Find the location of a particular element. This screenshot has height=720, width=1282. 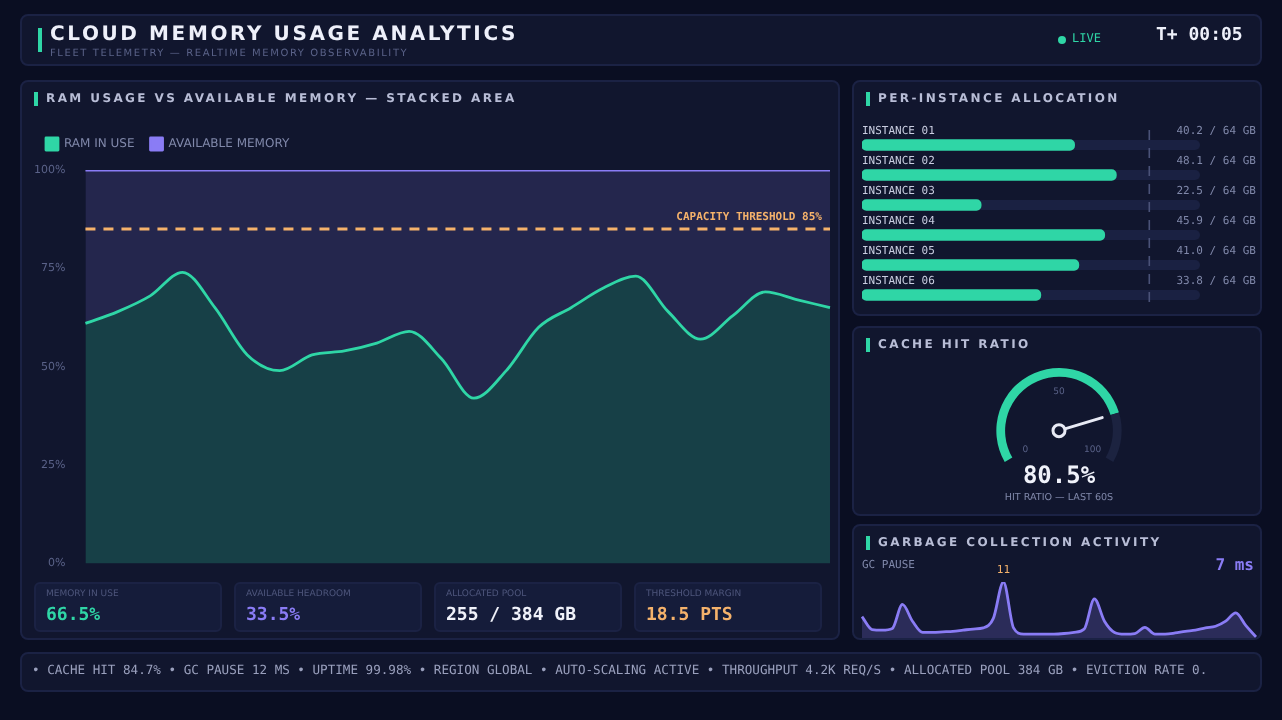

text: 255 / 384 GB is located at coordinates (511, 616).